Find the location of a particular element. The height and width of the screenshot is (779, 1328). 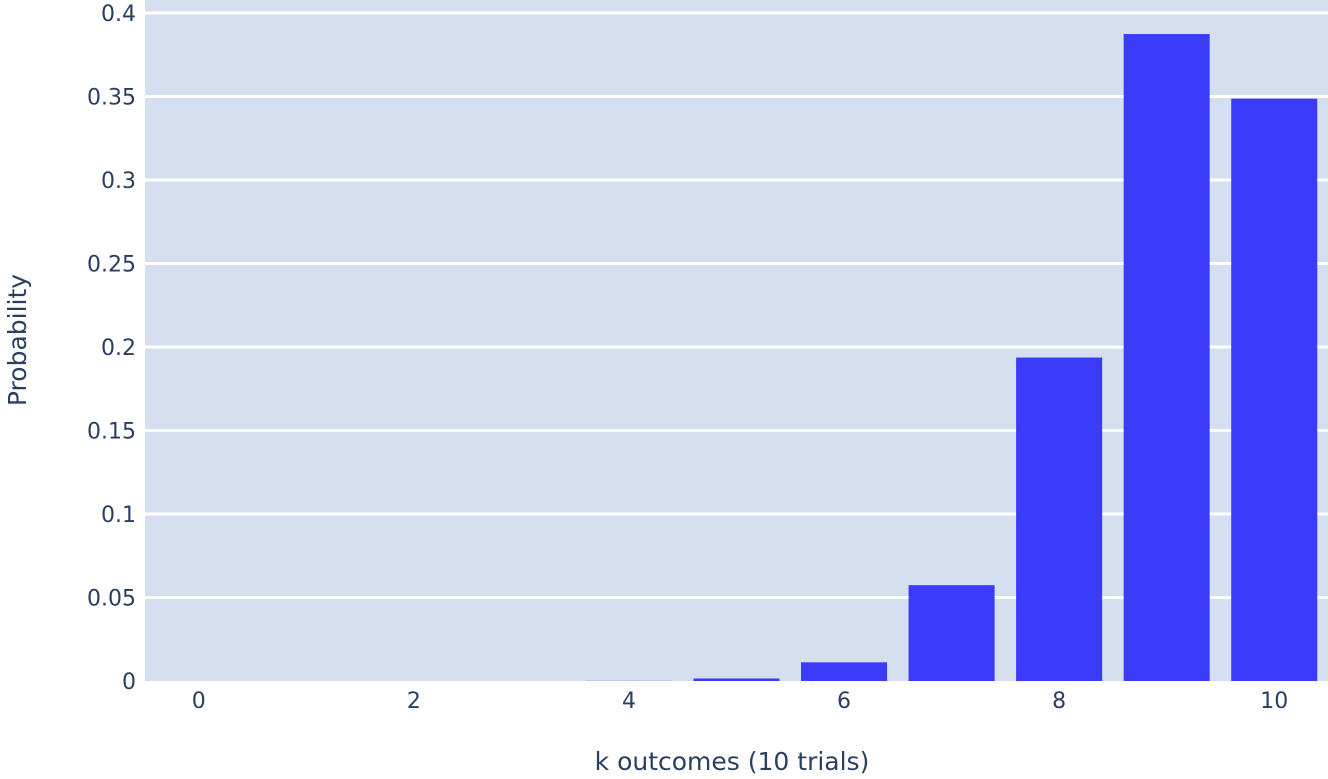

y-axis-title: Probability is located at coordinates (17, 340).